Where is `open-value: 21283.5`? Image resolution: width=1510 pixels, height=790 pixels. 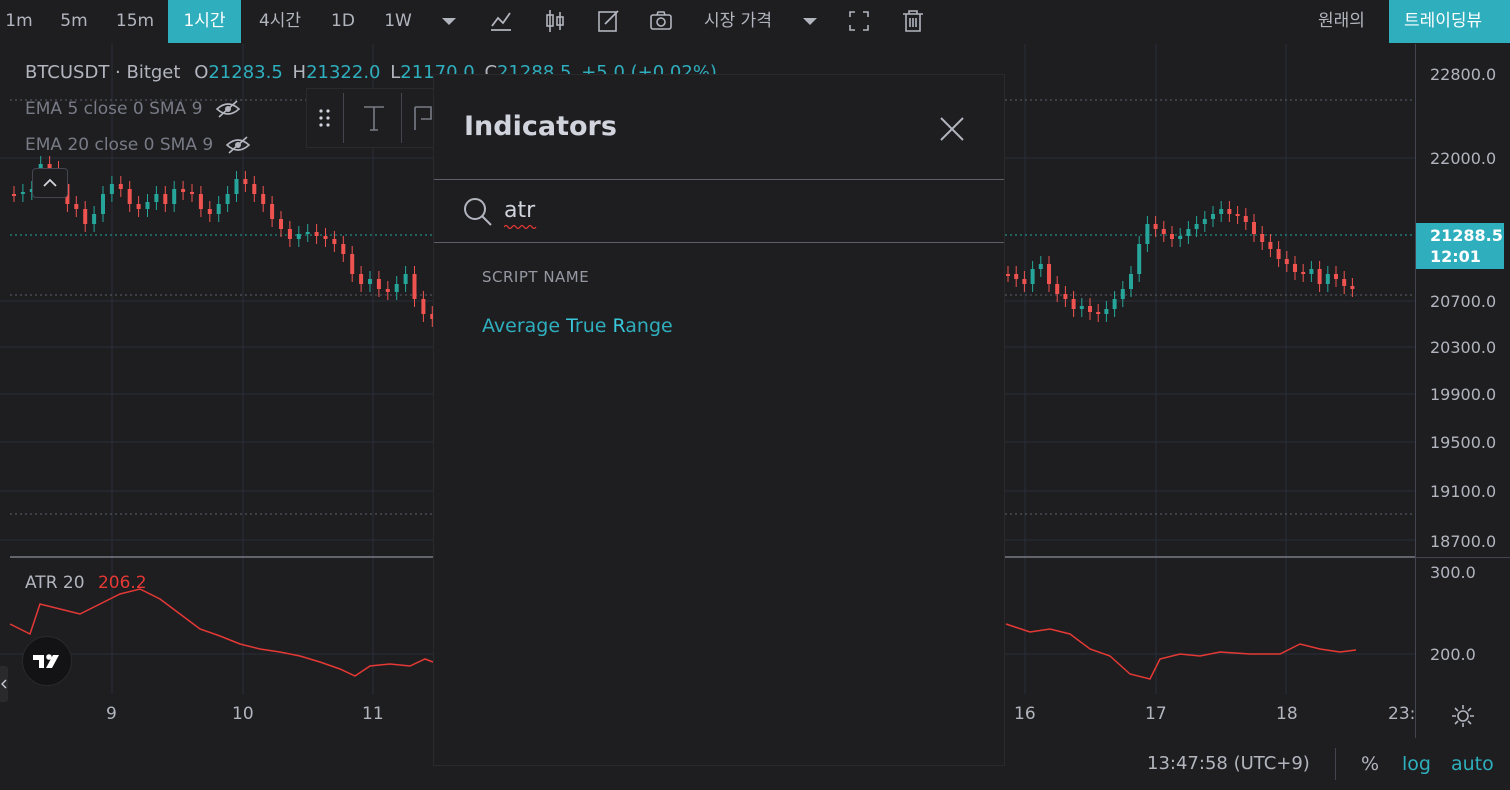 open-value: 21283.5 is located at coordinates (245, 72).